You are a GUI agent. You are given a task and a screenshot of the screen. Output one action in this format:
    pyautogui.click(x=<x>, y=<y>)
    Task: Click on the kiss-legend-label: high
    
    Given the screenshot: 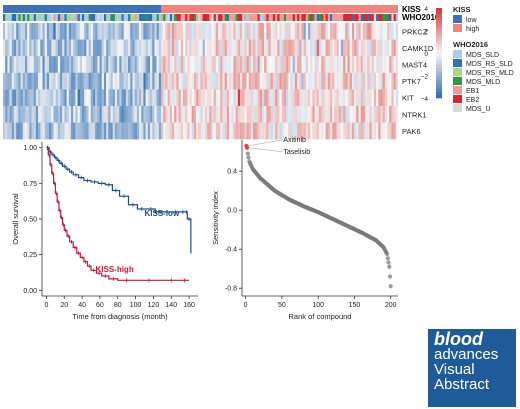 What is the action you would take?
    pyautogui.click(x=472, y=29)
    